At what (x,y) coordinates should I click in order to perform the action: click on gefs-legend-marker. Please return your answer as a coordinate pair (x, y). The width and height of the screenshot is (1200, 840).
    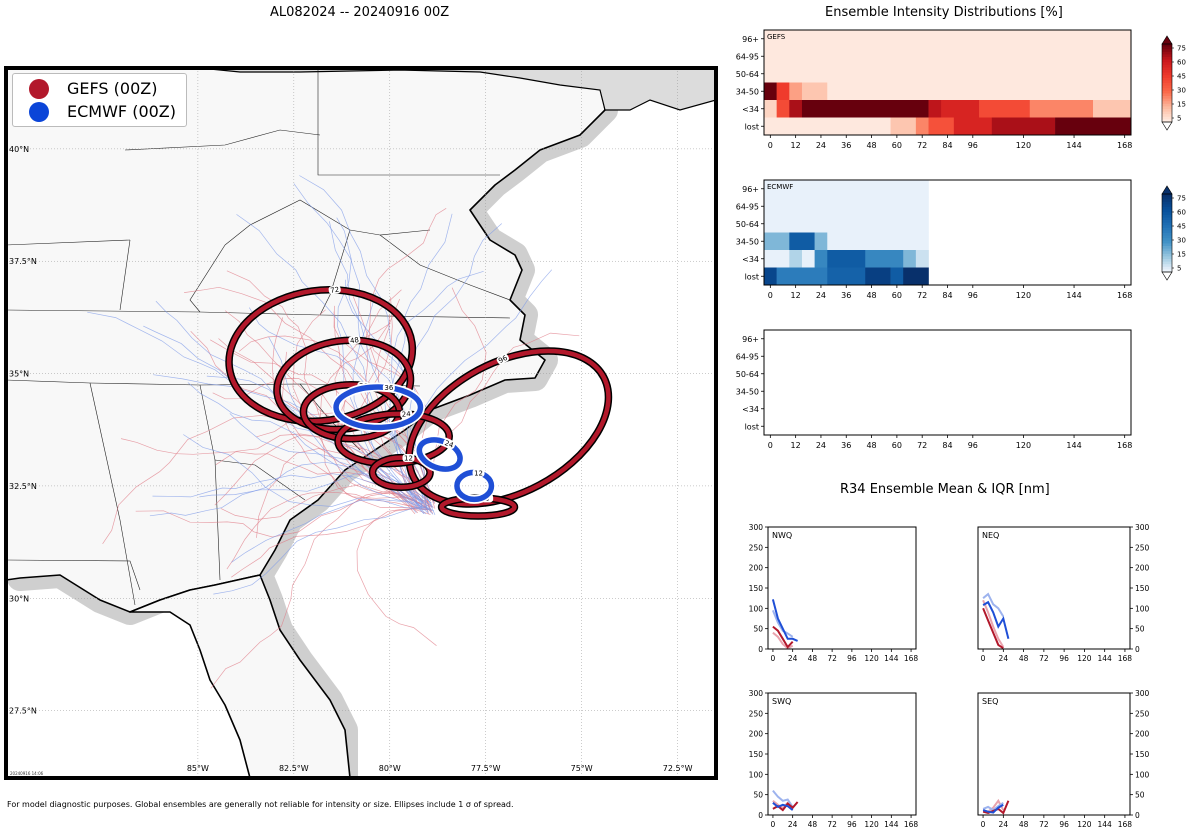
    Looking at the image, I should click on (39, 89).